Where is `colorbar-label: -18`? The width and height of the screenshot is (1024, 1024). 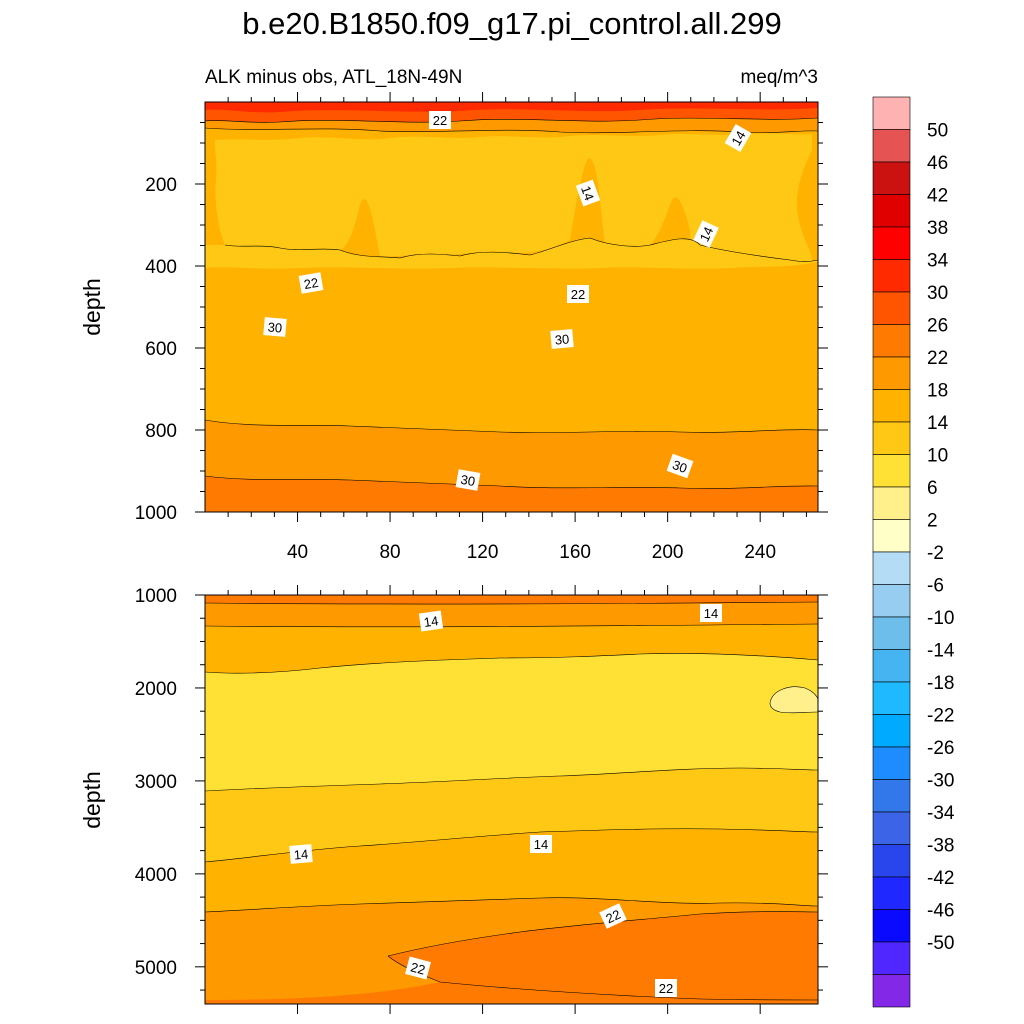
colorbar-label: -18 is located at coordinates (940, 683).